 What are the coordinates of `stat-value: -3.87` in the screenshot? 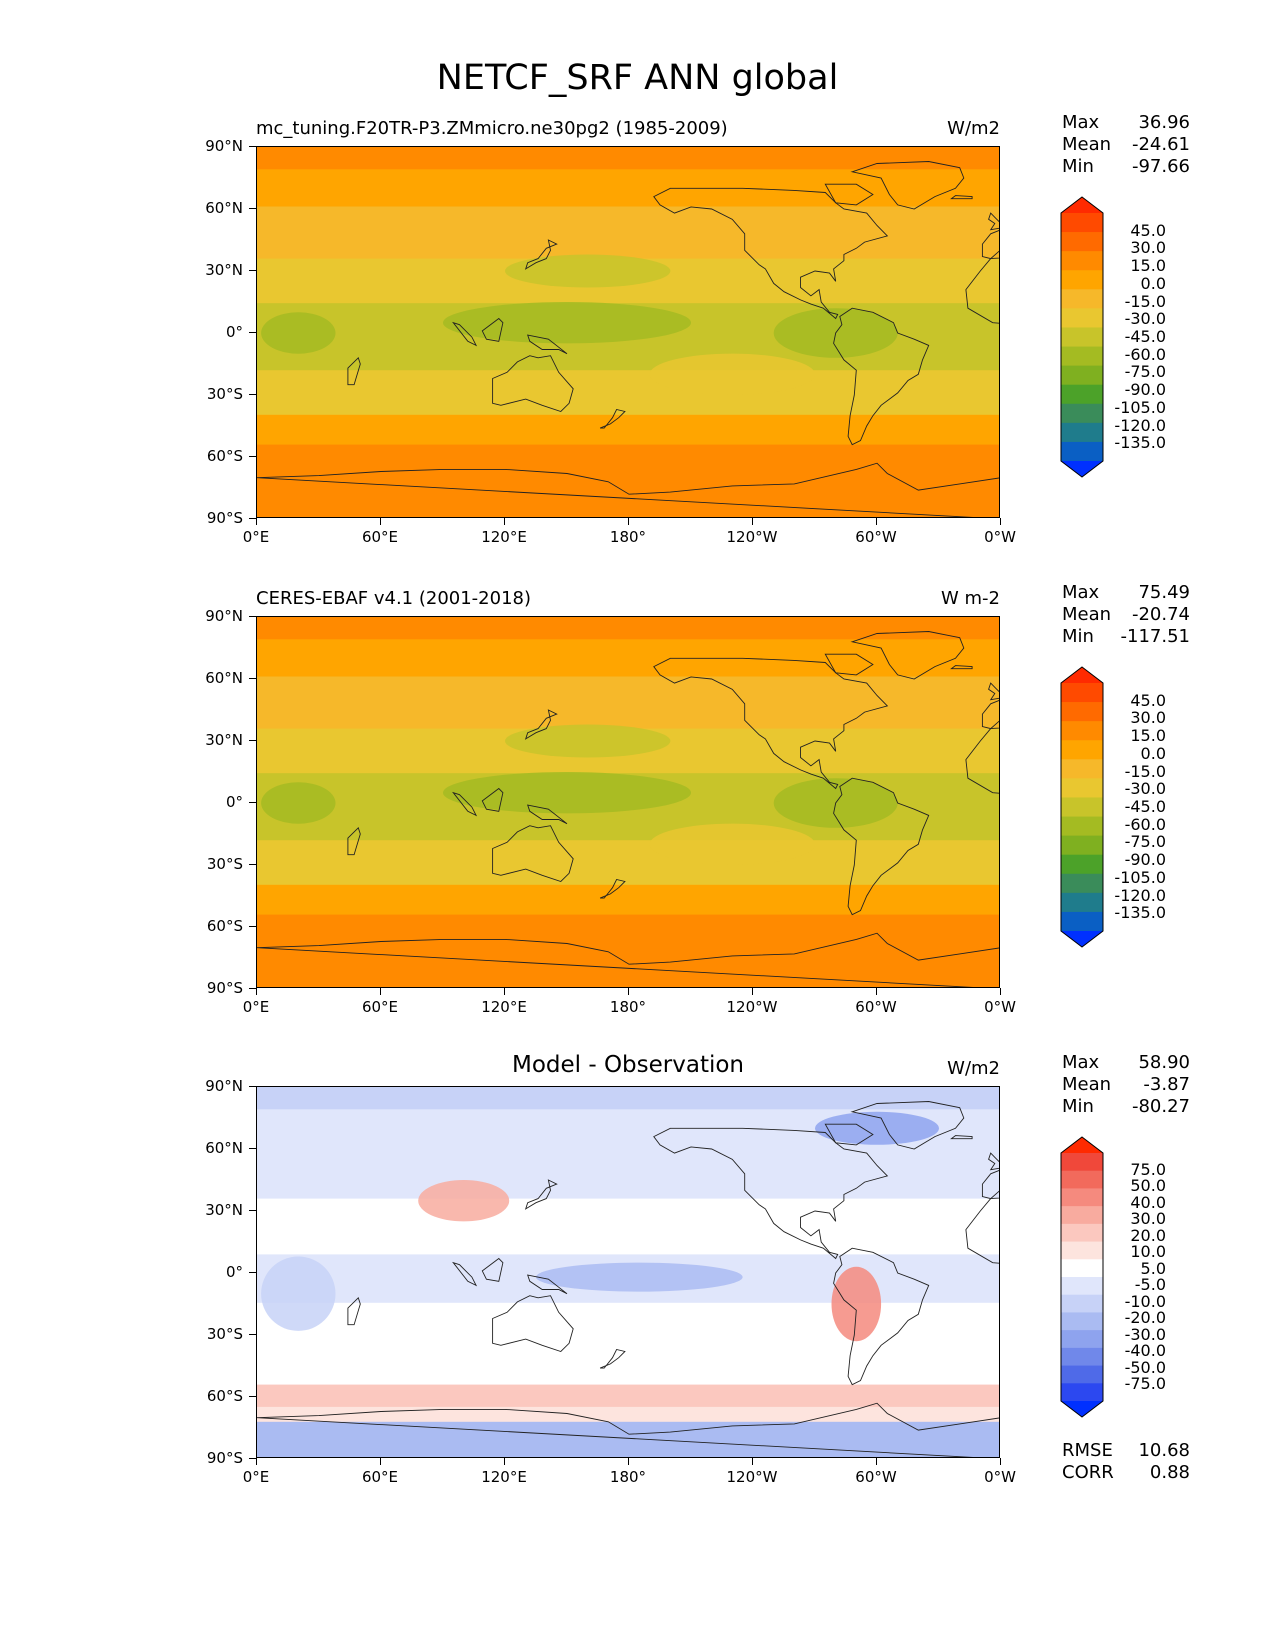 It's located at (1166, 1084).